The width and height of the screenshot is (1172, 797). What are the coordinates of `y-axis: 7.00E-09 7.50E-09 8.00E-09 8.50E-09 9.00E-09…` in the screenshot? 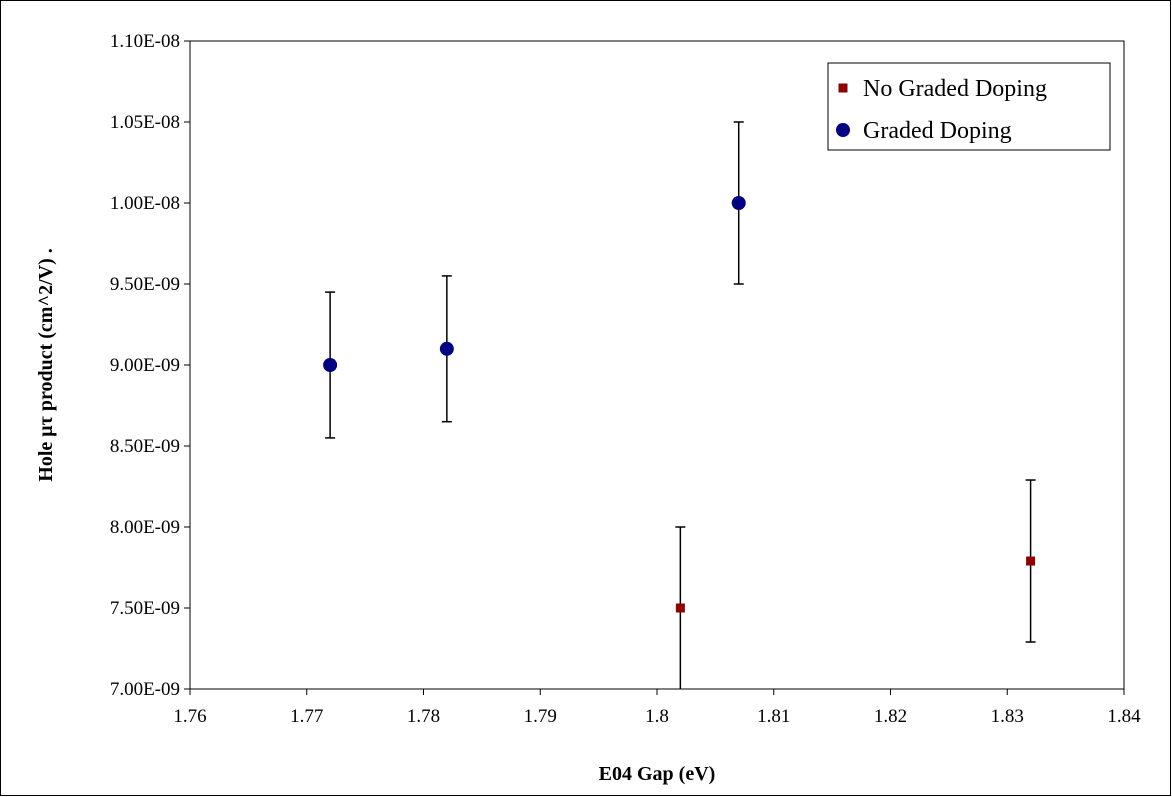 It's located at (150, 365).